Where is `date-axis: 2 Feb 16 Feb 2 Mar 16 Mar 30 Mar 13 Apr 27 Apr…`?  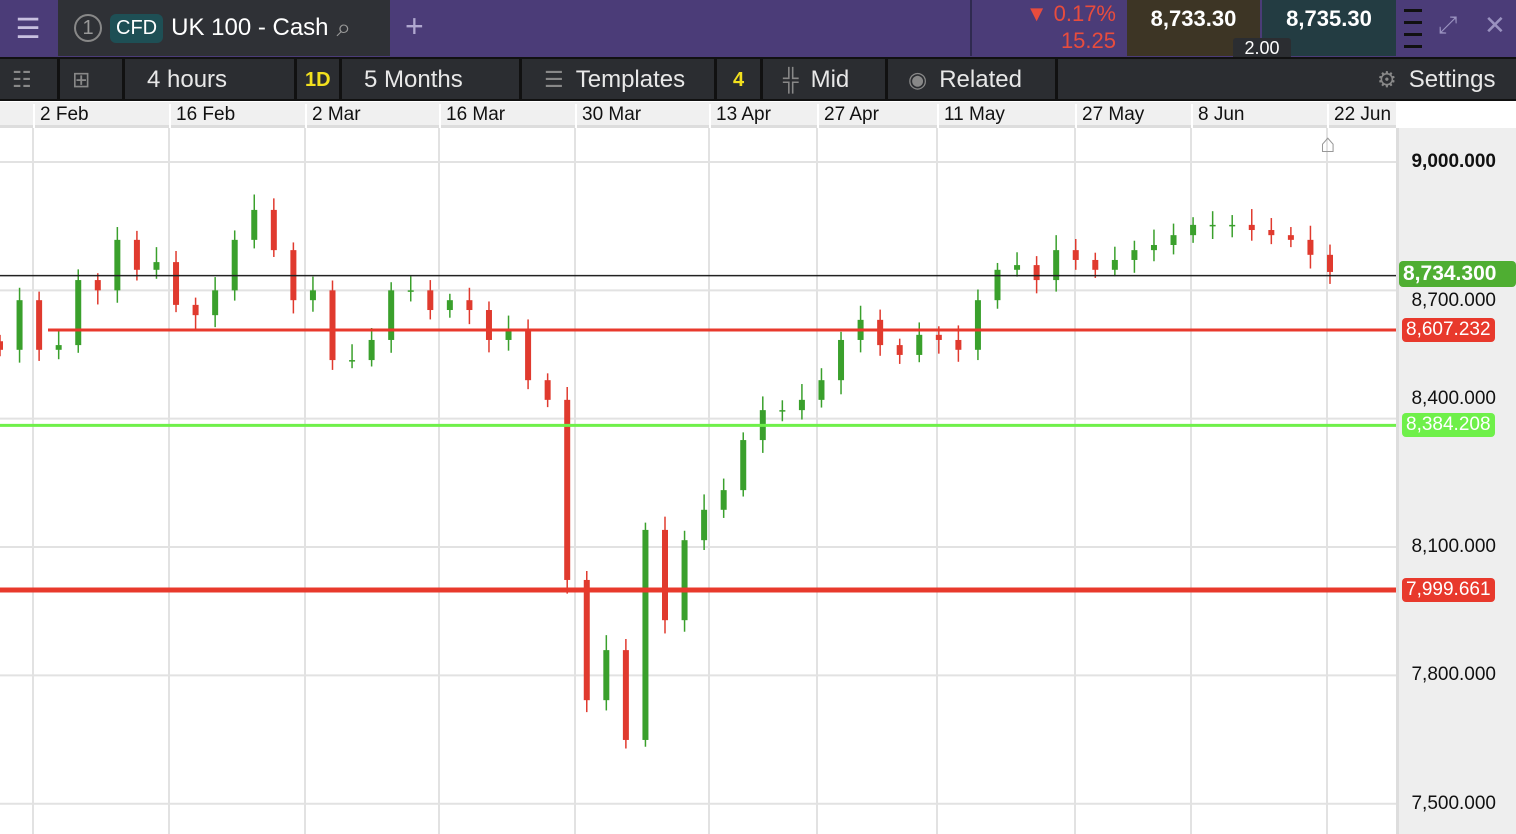
date-axis: 2 Feb 16 Feb 2 Mar 16 Mar 30 Mar 13 Apr 27 Apr… is located at coordinates (698, 115).